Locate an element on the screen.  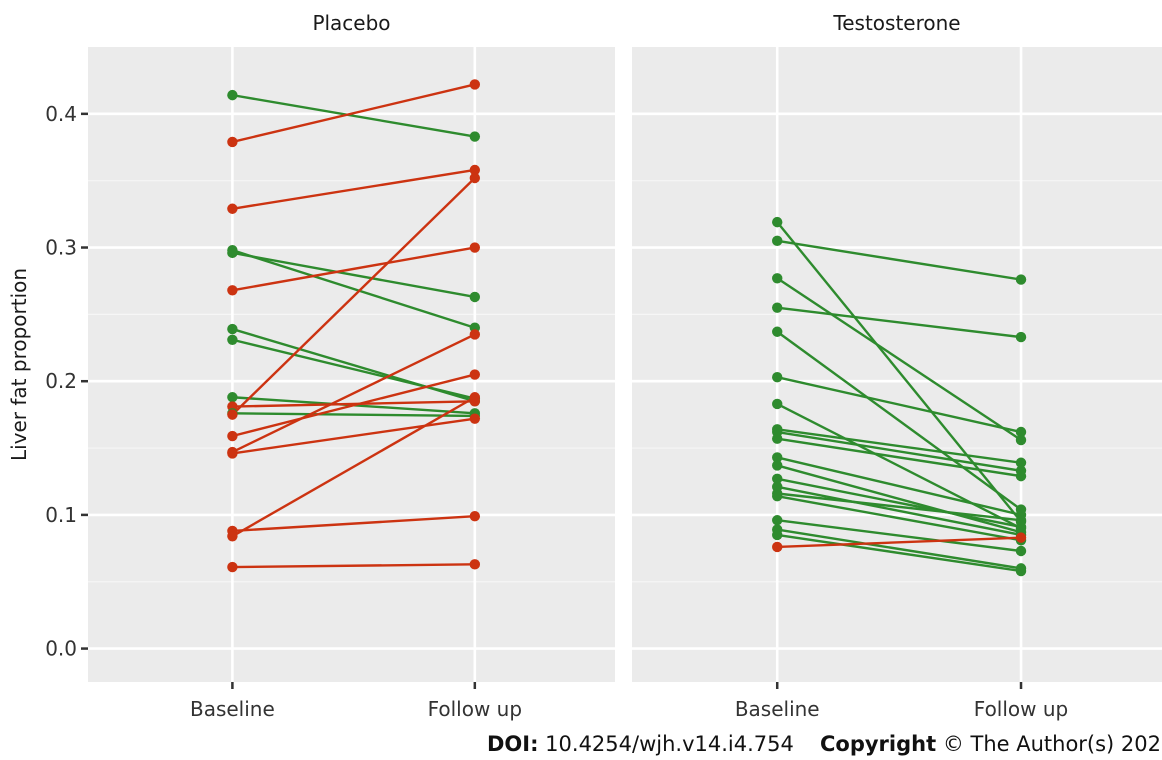
doi-label: DOI: is located at coordinates (513, 744).